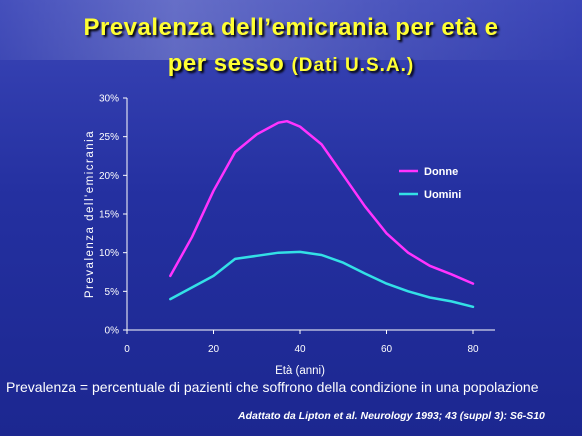 This screenshot has height=436, width=582. What do you see at coordinates (112, 331) in the screenshot?
I see `y-tick-label: 0%` at bounding box center [112, 331].